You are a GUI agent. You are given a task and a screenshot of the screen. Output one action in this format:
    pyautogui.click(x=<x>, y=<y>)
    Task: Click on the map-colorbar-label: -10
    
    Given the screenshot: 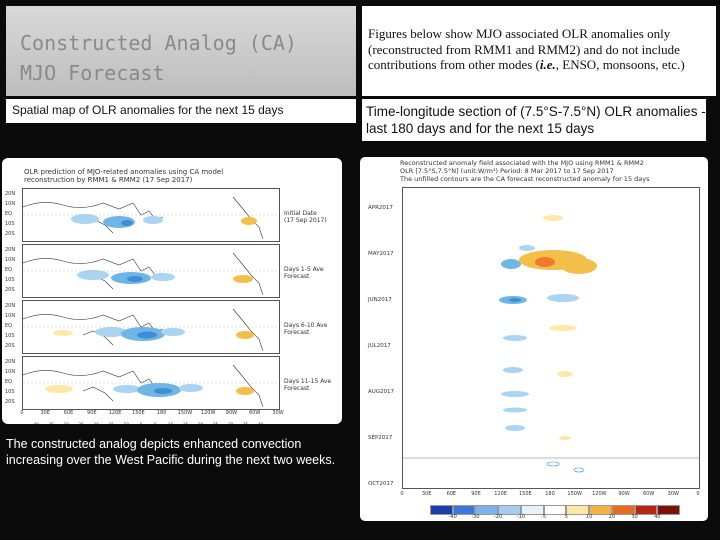 What is the action you would take?
    pyautogui.click(x=125, y=423)
    